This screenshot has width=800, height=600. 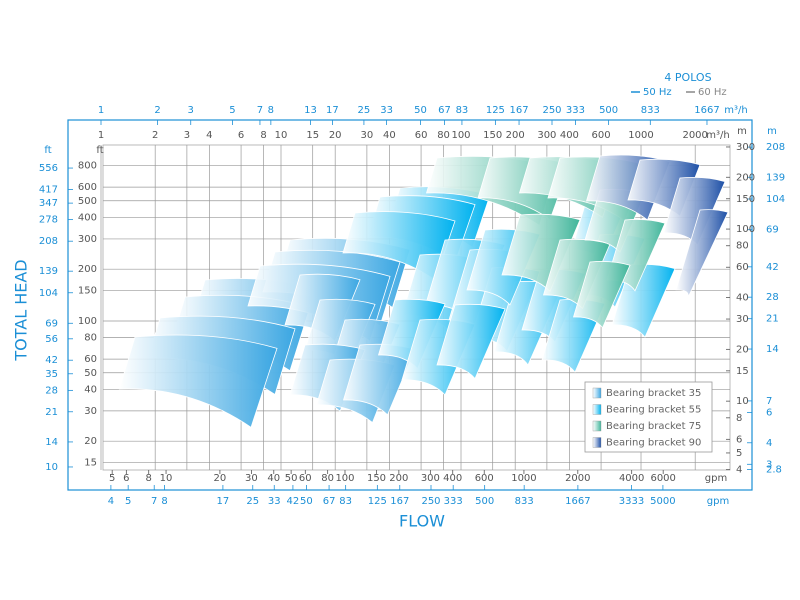 I want to click on x-tick-label: 8, so click(x=263, y=135).